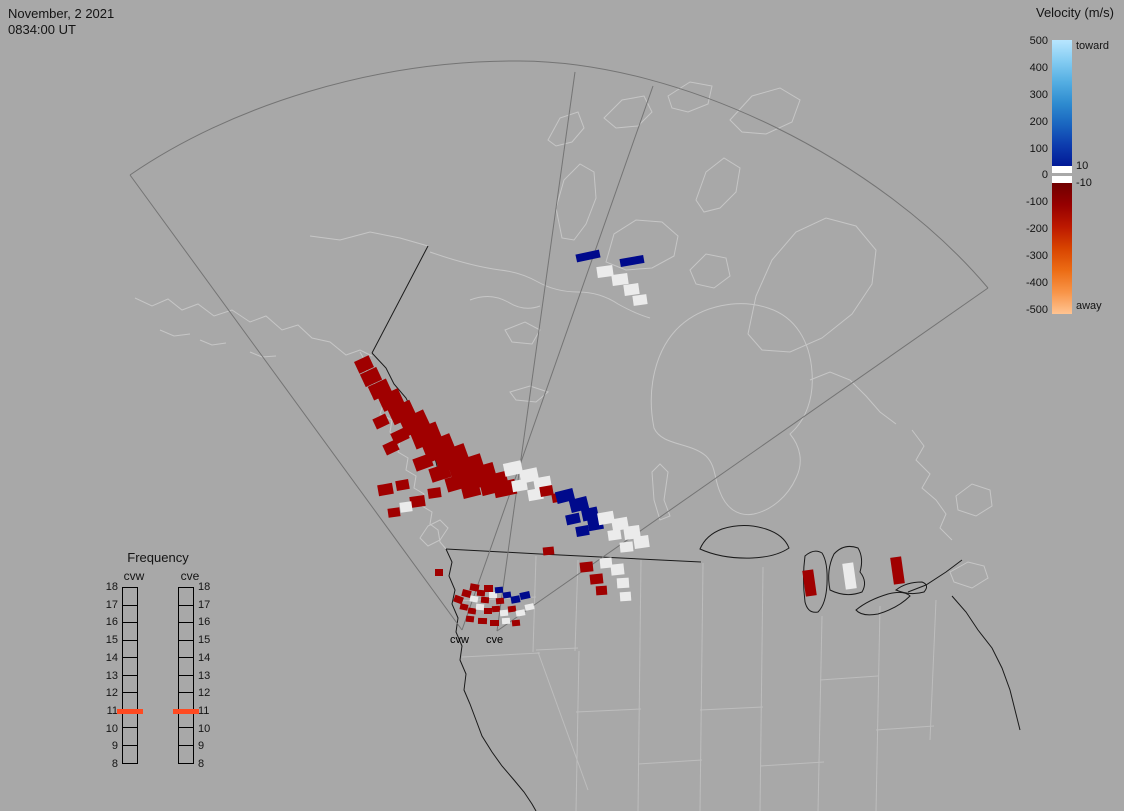 Image resolution: width=1124 pixels, height=811 pixels. I want to click on radar-site-label-cvw: cvw, so click(459, 640).